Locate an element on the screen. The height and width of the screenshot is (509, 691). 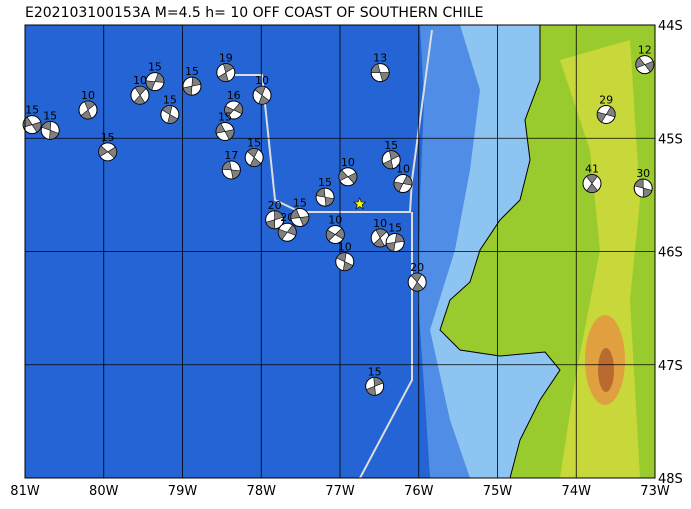
lat-tick-label: 47S is located at coordinates (670, 366).